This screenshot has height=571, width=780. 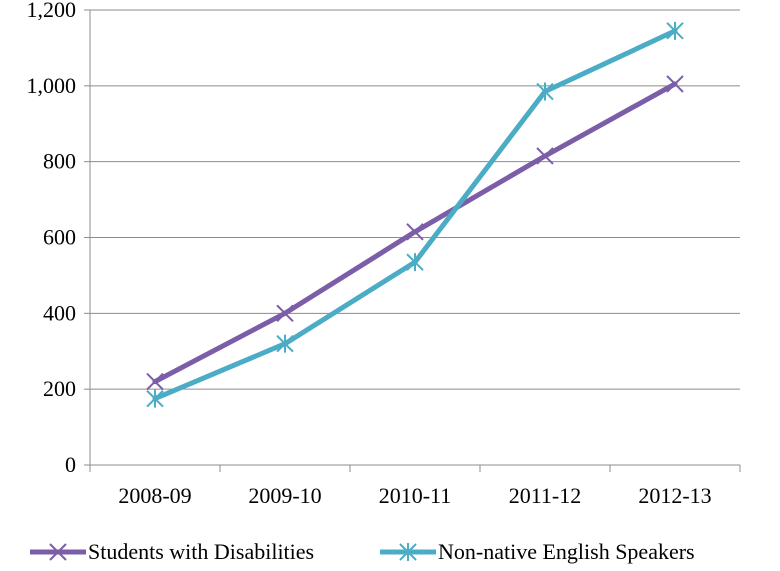 What do you see at coordinates (59, 237) in the screenshot?
I see `y-tick-label: 600` at bounding box center [59, 237].